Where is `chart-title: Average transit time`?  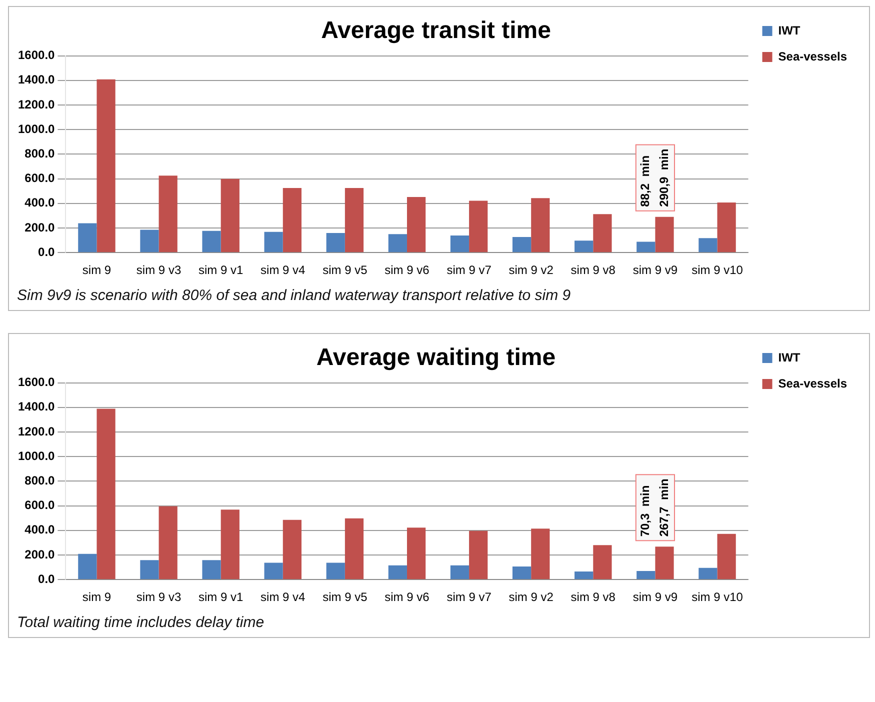
chart-title: Average transit time is located at coordinates (436, 30).